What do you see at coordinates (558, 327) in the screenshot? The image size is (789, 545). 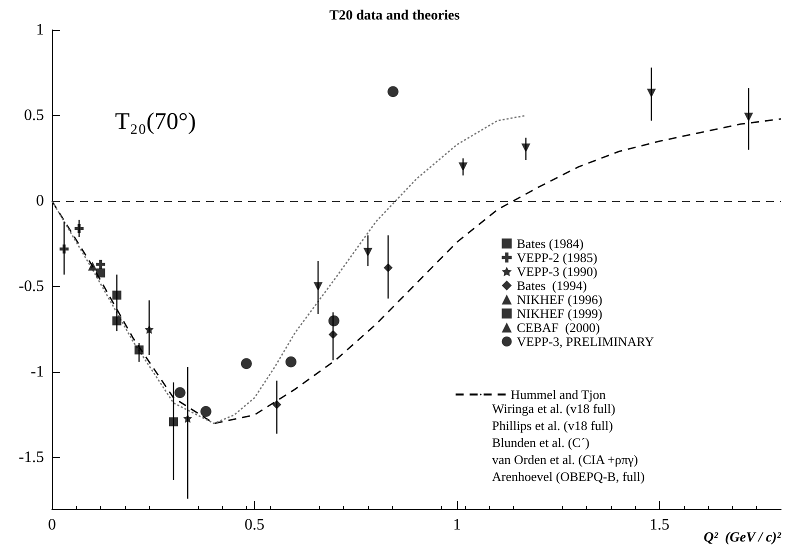 I see `legend-label: CEBAF (2000)` at bounding box center [558, 327].